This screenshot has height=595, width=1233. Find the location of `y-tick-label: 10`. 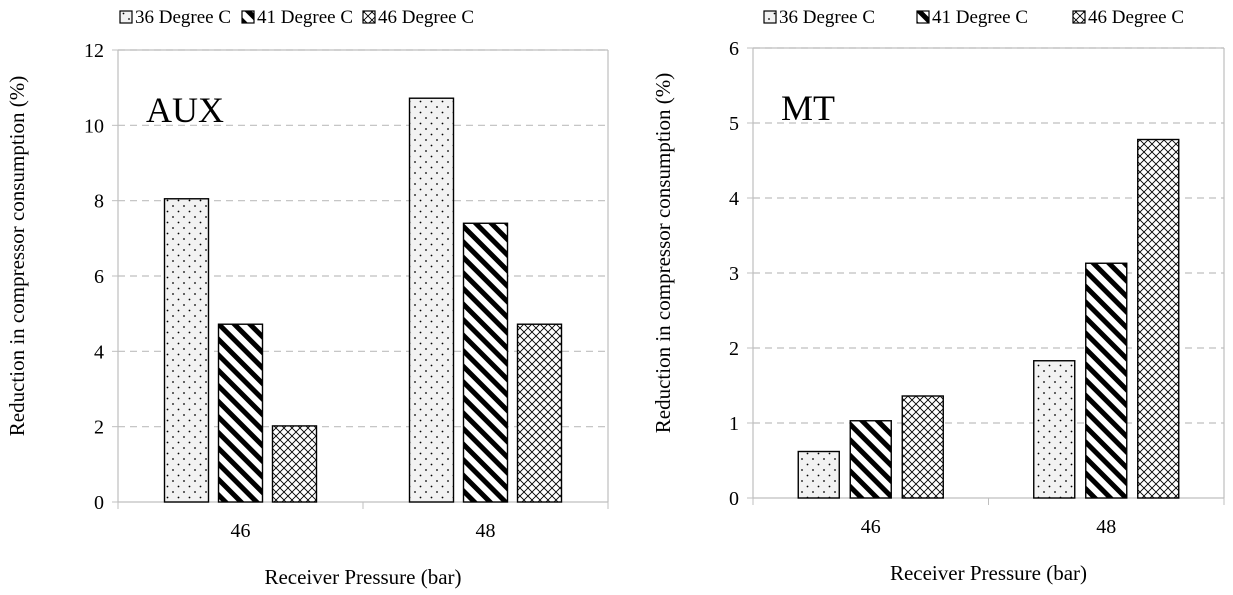

y-tick-label: 10 is located at coordinates (94, 126).